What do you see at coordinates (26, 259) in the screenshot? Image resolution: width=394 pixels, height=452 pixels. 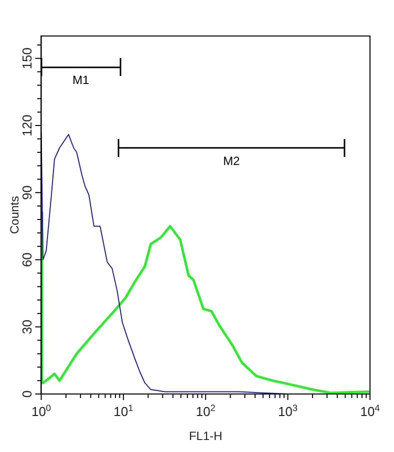 I see `y-tick-label: 60` at bounding box center [26, 259].